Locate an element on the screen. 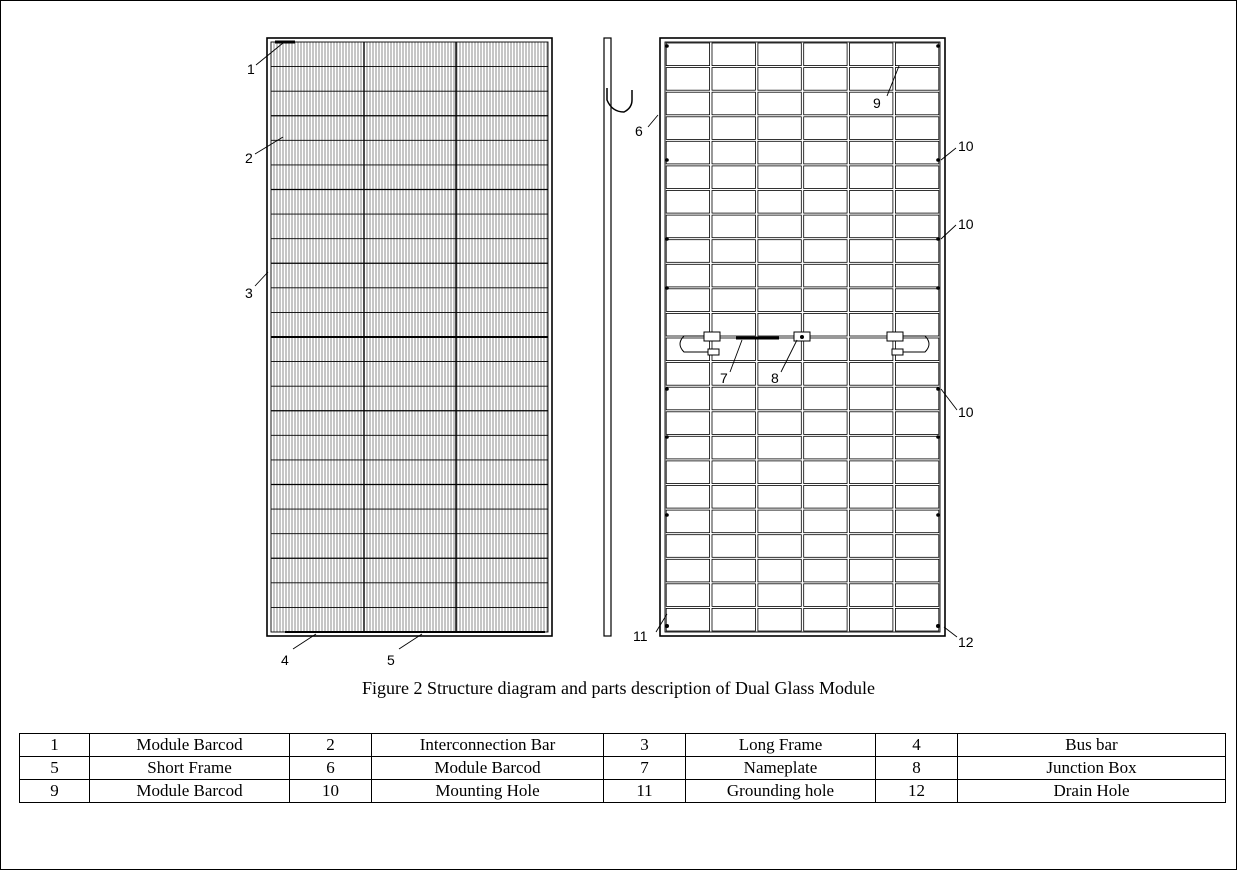 This screenshot has width=1237, height=870. callout-10-middle: 10 is located at coordinates (966, 224).